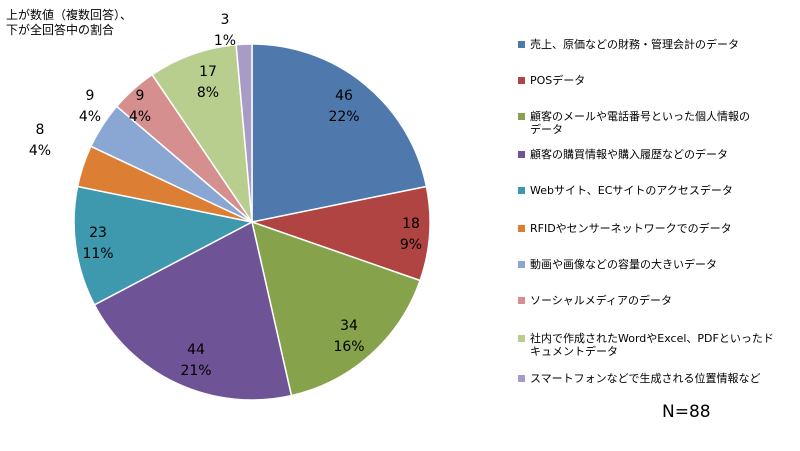  Describe the element at coordinates (645, 378) in the screenshot. I see `legend-label: スマートフォンなどで生成される位置情報など` at that location.